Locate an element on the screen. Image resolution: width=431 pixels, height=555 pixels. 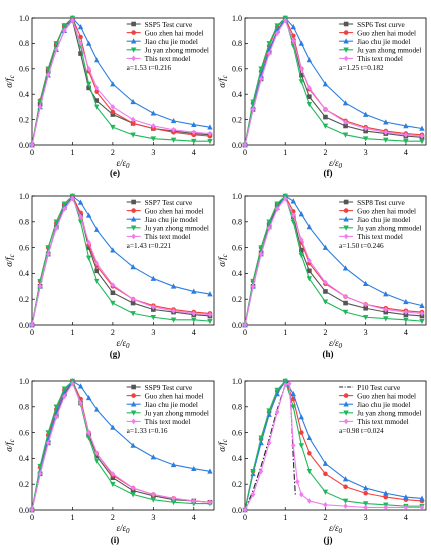
x-tick-label: 0 is located at coordinates (32, 332).